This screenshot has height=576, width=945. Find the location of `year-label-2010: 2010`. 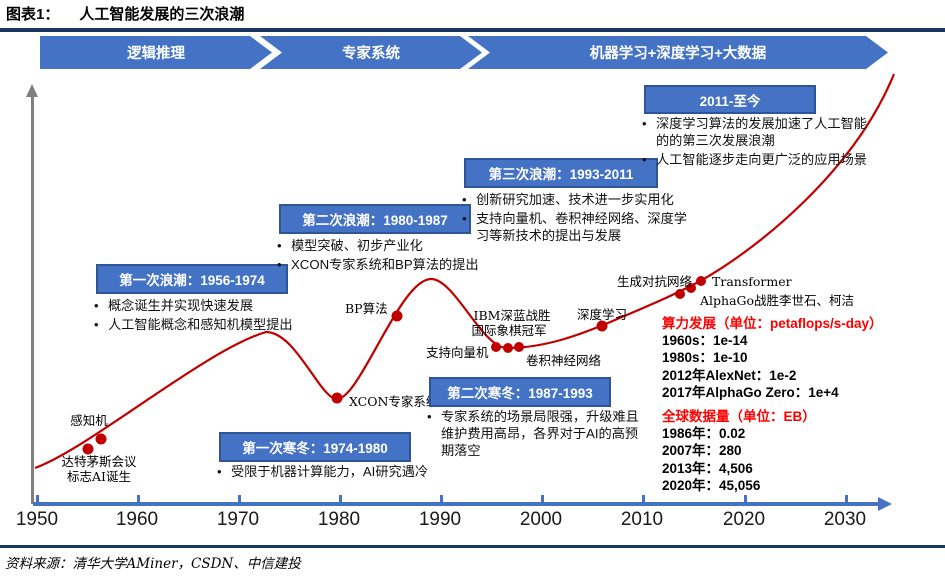

year-label-2010: 2010 is located at coordinates (642, 519).